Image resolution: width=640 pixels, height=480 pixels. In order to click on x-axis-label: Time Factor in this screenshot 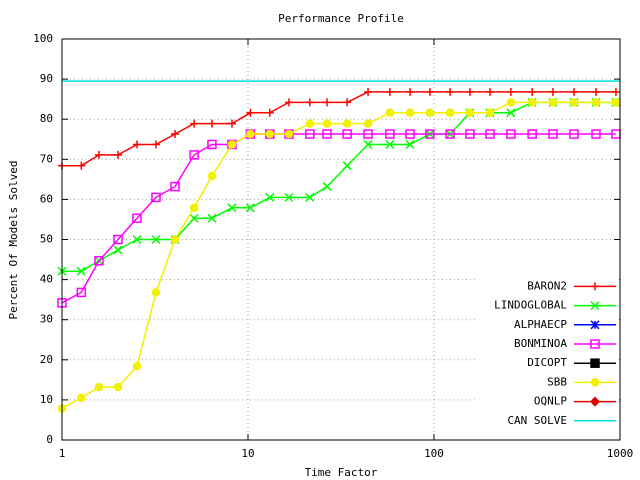, I will do `click(341, 472)`.